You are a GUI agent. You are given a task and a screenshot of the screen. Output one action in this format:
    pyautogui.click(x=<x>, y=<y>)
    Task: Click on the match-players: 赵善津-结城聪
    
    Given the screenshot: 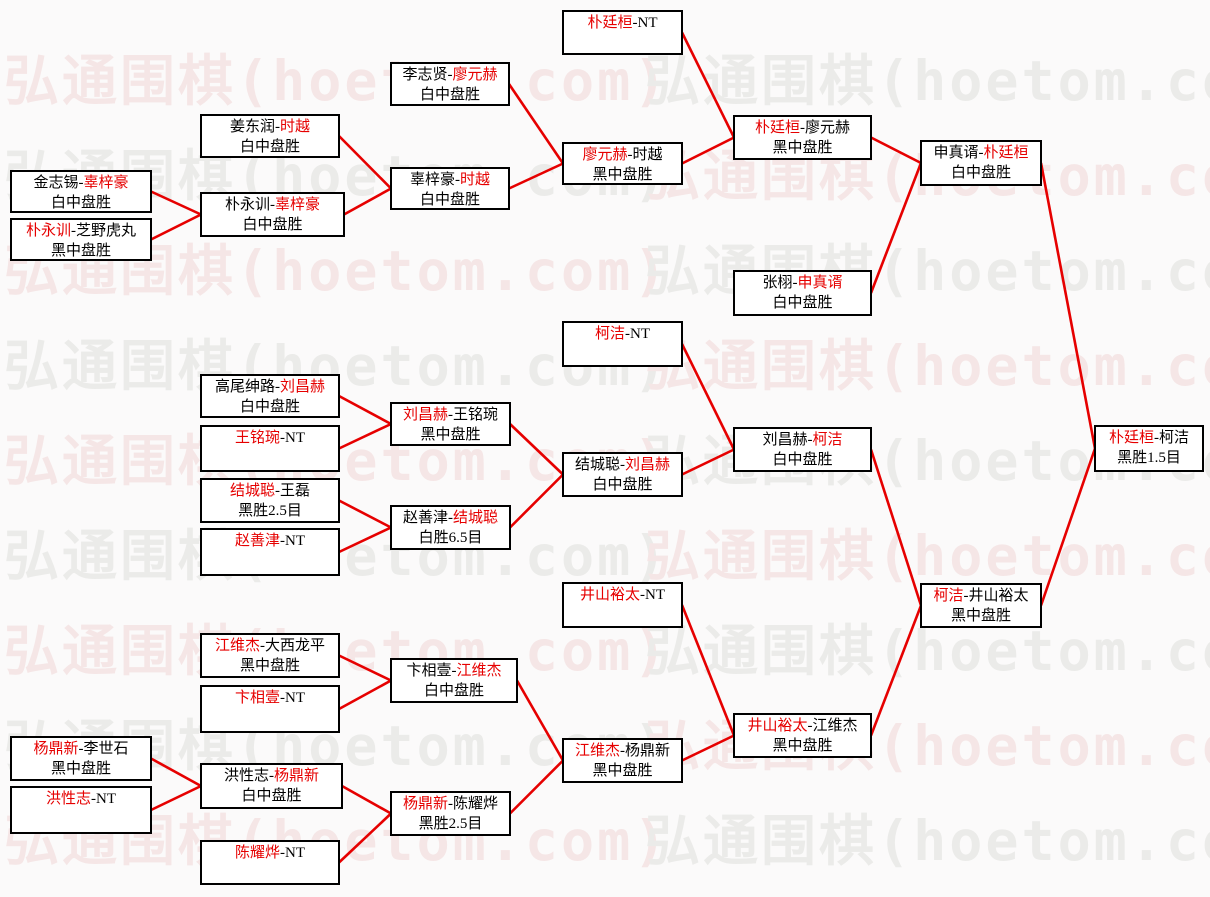 What is the action you would take?
    pyautogui.click(x=450, y=518)
    